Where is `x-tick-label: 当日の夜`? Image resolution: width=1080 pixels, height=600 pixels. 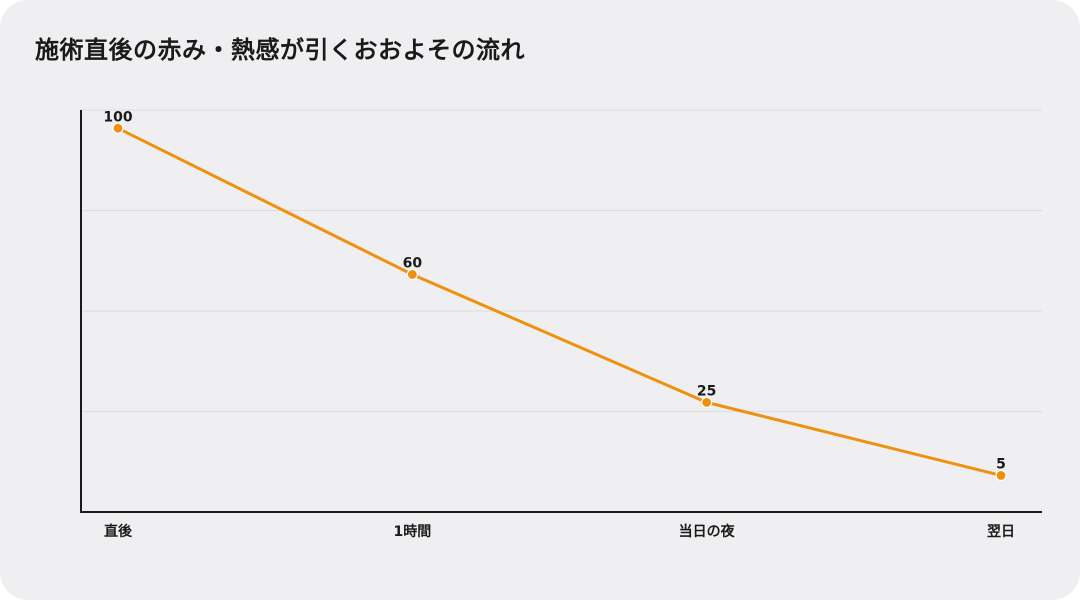 x-tick-label: 当日の夜 is located at coordinates (707, 531).